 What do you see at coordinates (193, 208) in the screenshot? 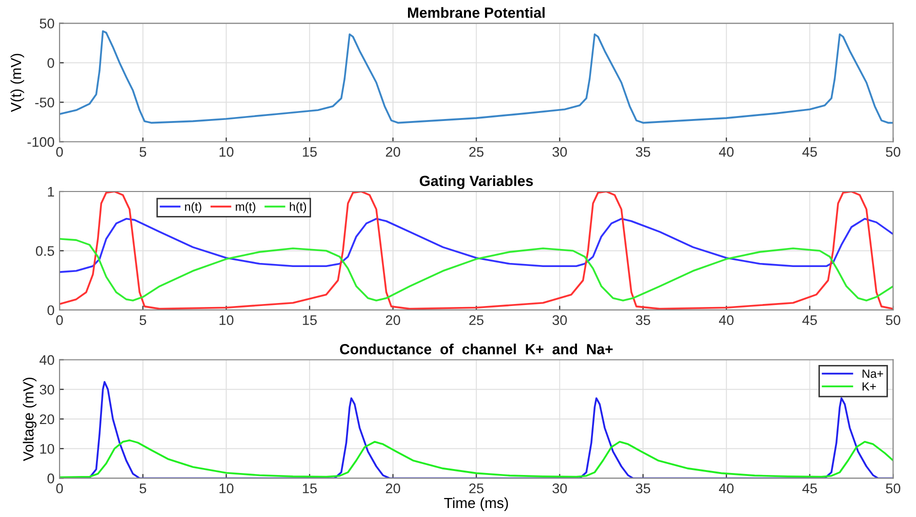
I see `legend-label: n(t)` at bounding box center [193, 208].